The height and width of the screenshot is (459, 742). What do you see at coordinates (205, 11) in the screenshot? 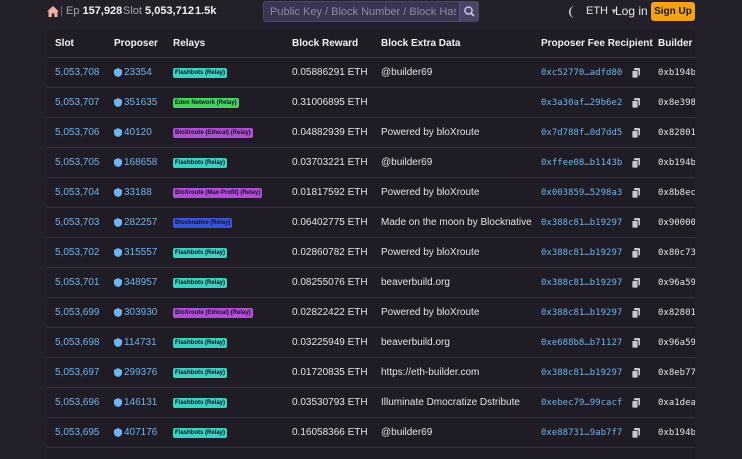
I see `gas-stat: 1.5k` at bounding box center [205, 11].